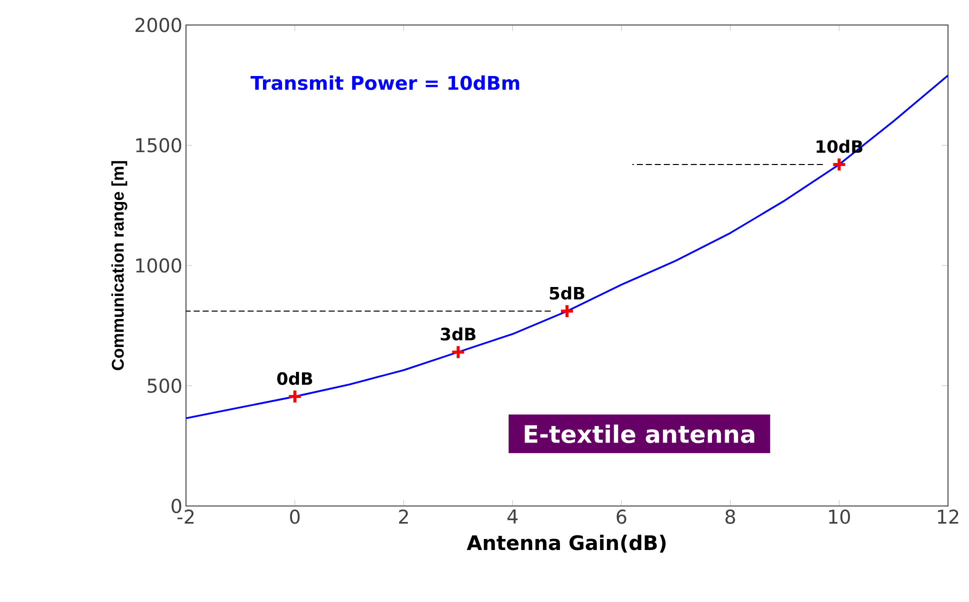  I want to click on x-tick-label: 2, so click(403, 517).